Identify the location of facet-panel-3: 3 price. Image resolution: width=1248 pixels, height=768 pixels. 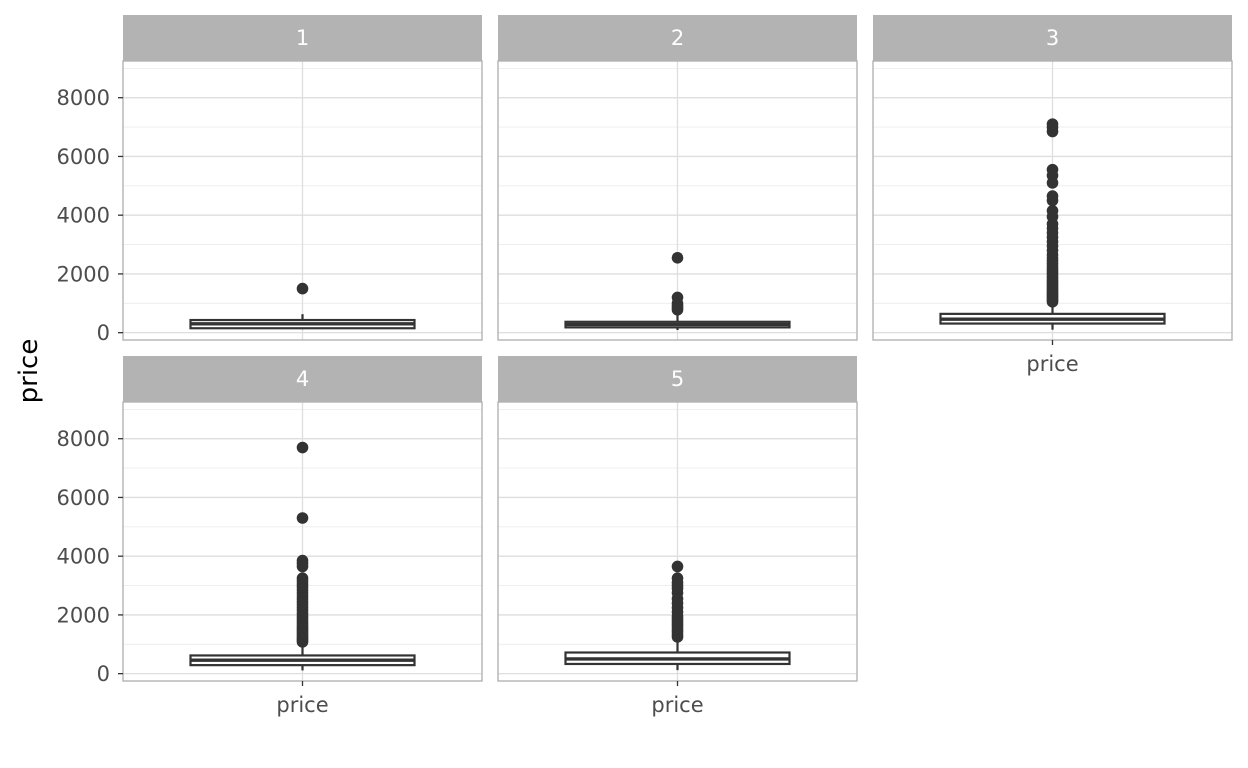
(1052, 195).